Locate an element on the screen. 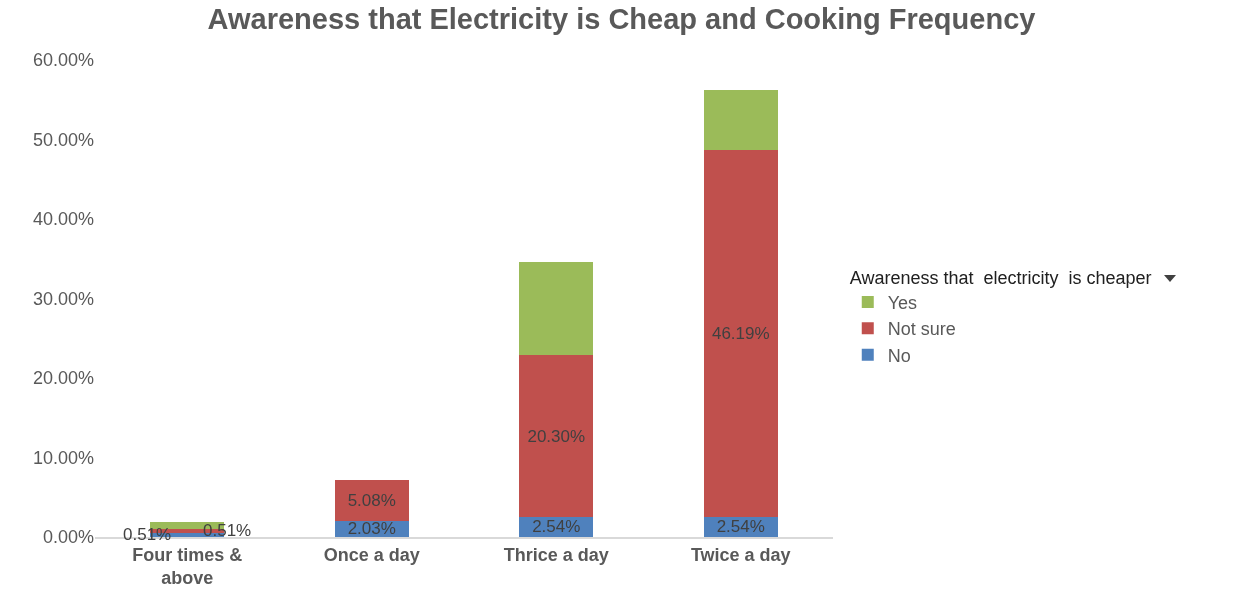 The width and height of the screenshot is (1243, 612). chart-title: Awareness that Electricity is Cheap and Cooking Frequency is located at coordinates (621, 19).